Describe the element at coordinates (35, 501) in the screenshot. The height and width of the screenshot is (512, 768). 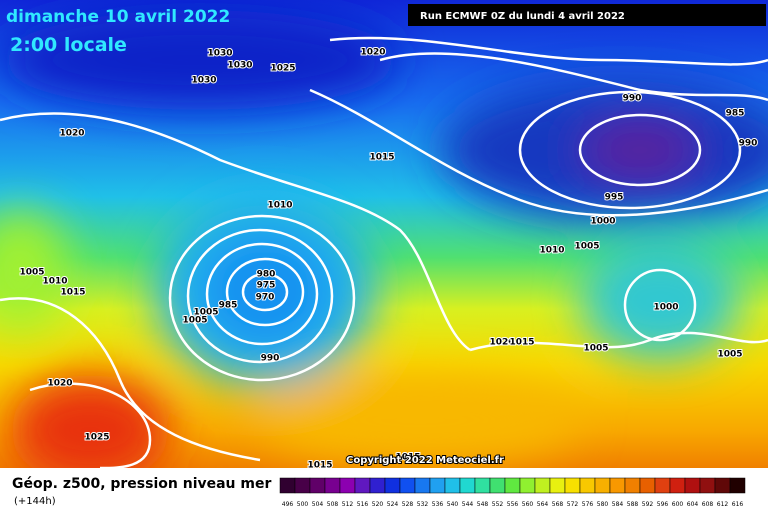
I see `lead-time: (+144h)` at that location.